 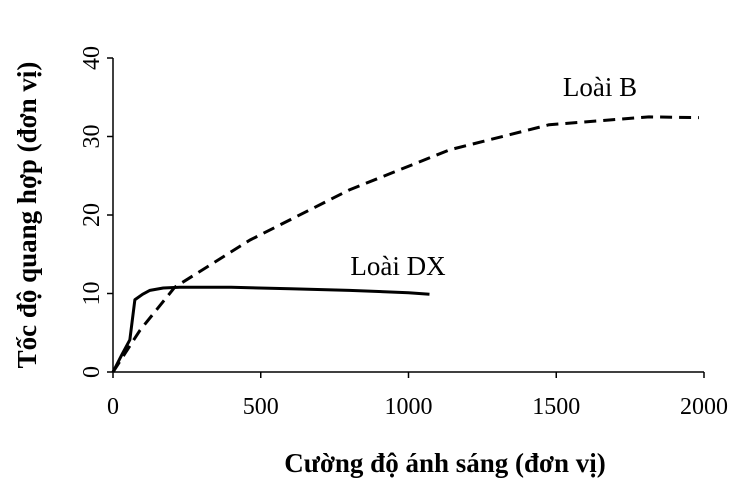 I want to click on y-tick-label: 20, so click(x=92, y=215).